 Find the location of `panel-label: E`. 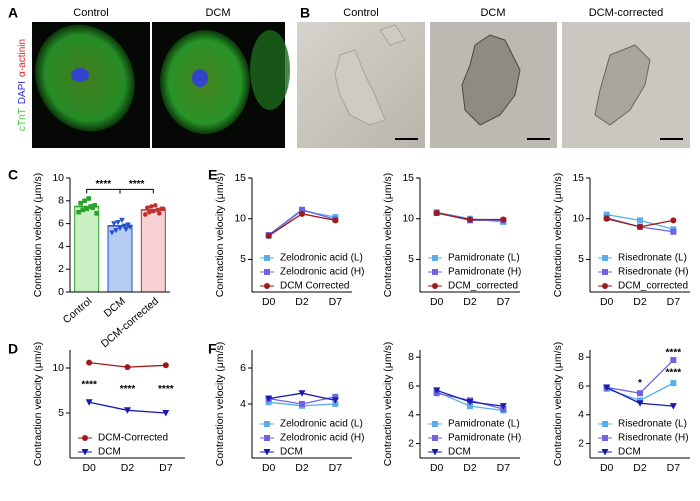

panel-label: E is located at coordinates (212, 175).